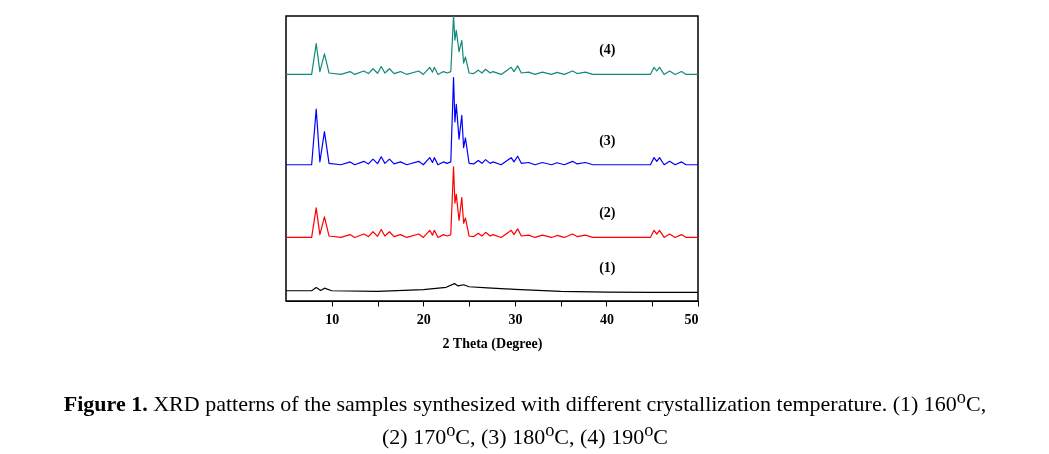 Image resolution: width=1049 pixels, height=454 pixels. What do you see at coordinates (607, 268) in the screenshot?
I see `series-label: (1)` at bounding box center [607, 268].